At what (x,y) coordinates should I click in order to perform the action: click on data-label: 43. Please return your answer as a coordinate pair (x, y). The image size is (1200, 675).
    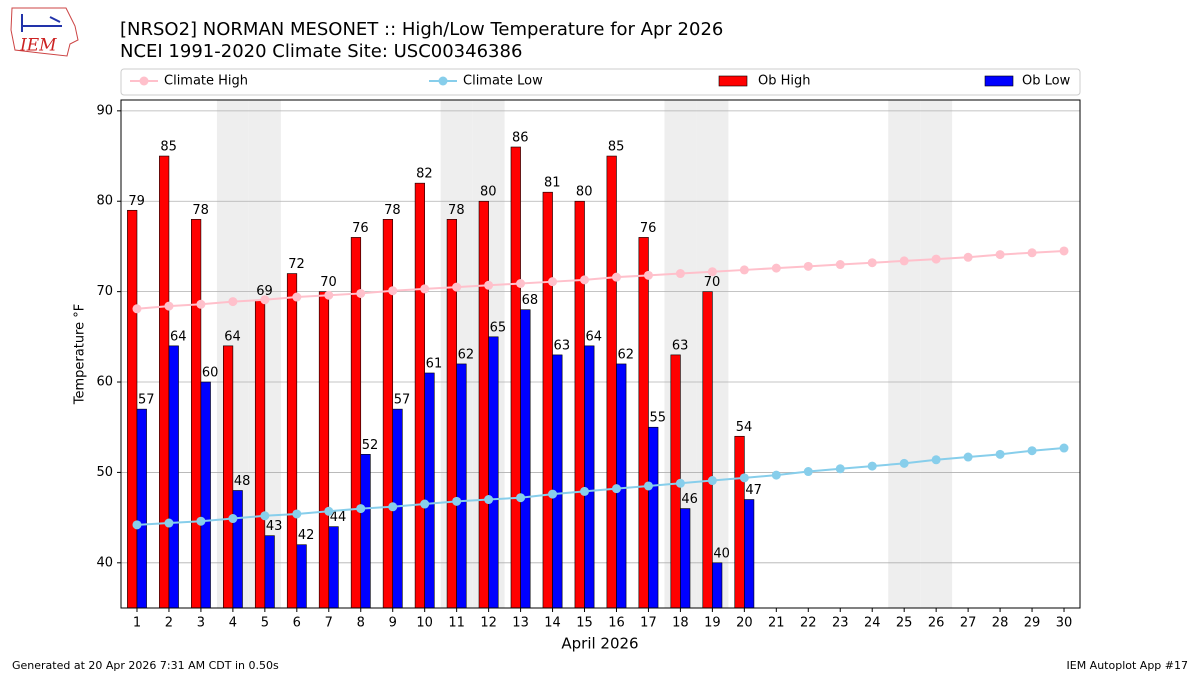
    Looking at the image, I should click on (274, 526).